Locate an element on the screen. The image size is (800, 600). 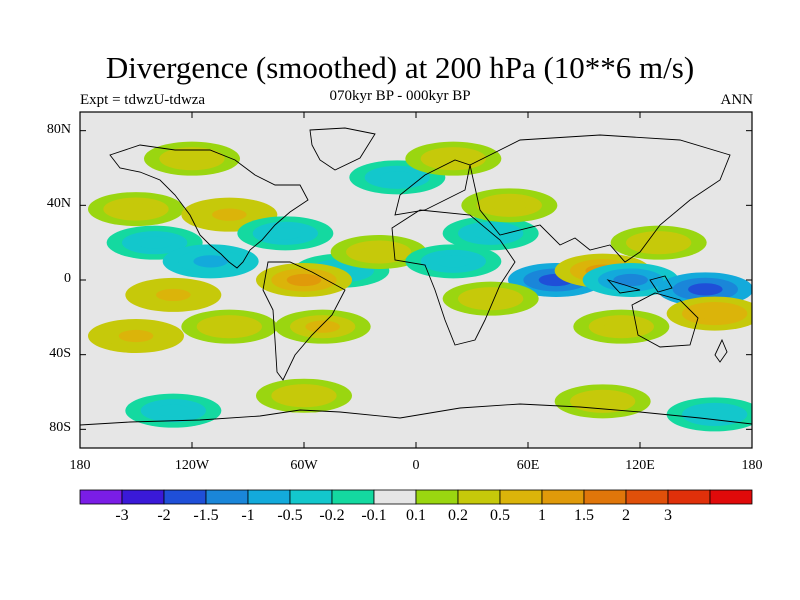
lat-label: 40N is located at coordinates (58, 204).